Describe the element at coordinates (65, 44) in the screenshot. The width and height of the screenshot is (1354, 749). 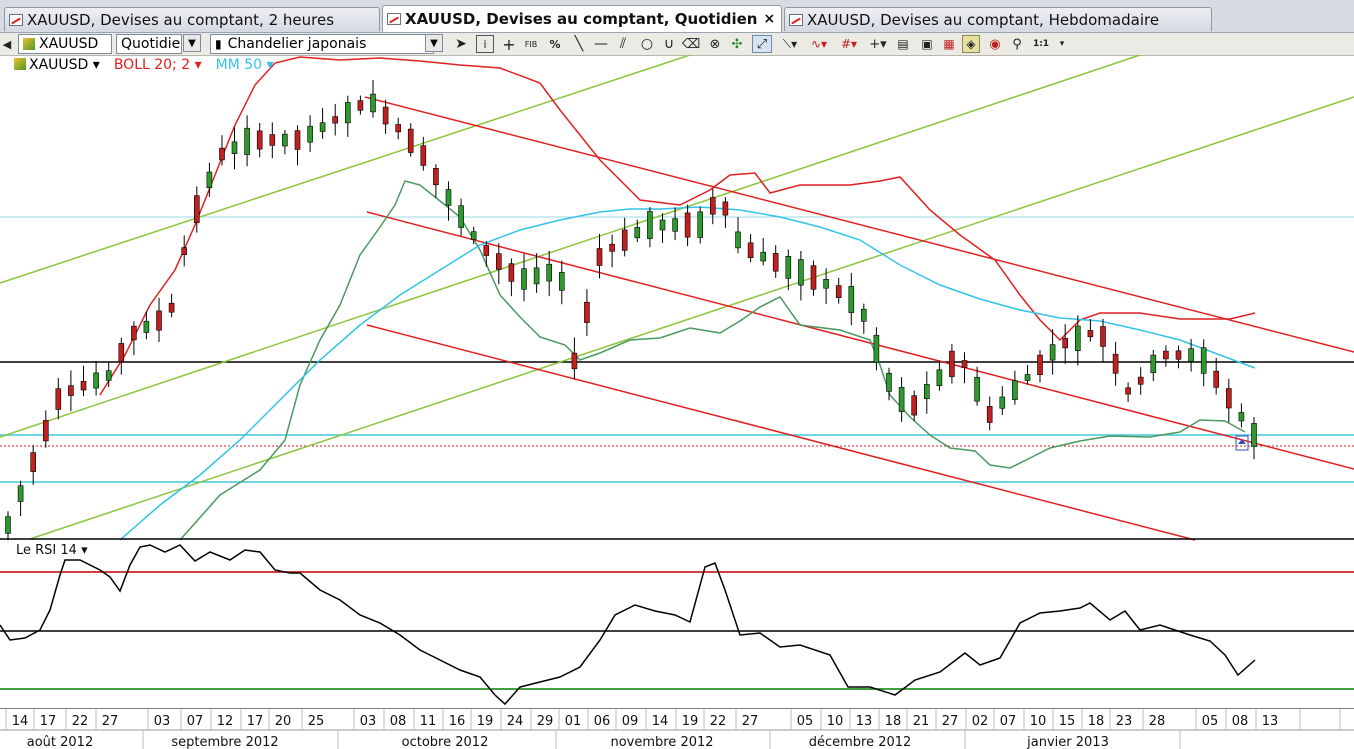
I see `symbol-field: XAUUSD` at that location.